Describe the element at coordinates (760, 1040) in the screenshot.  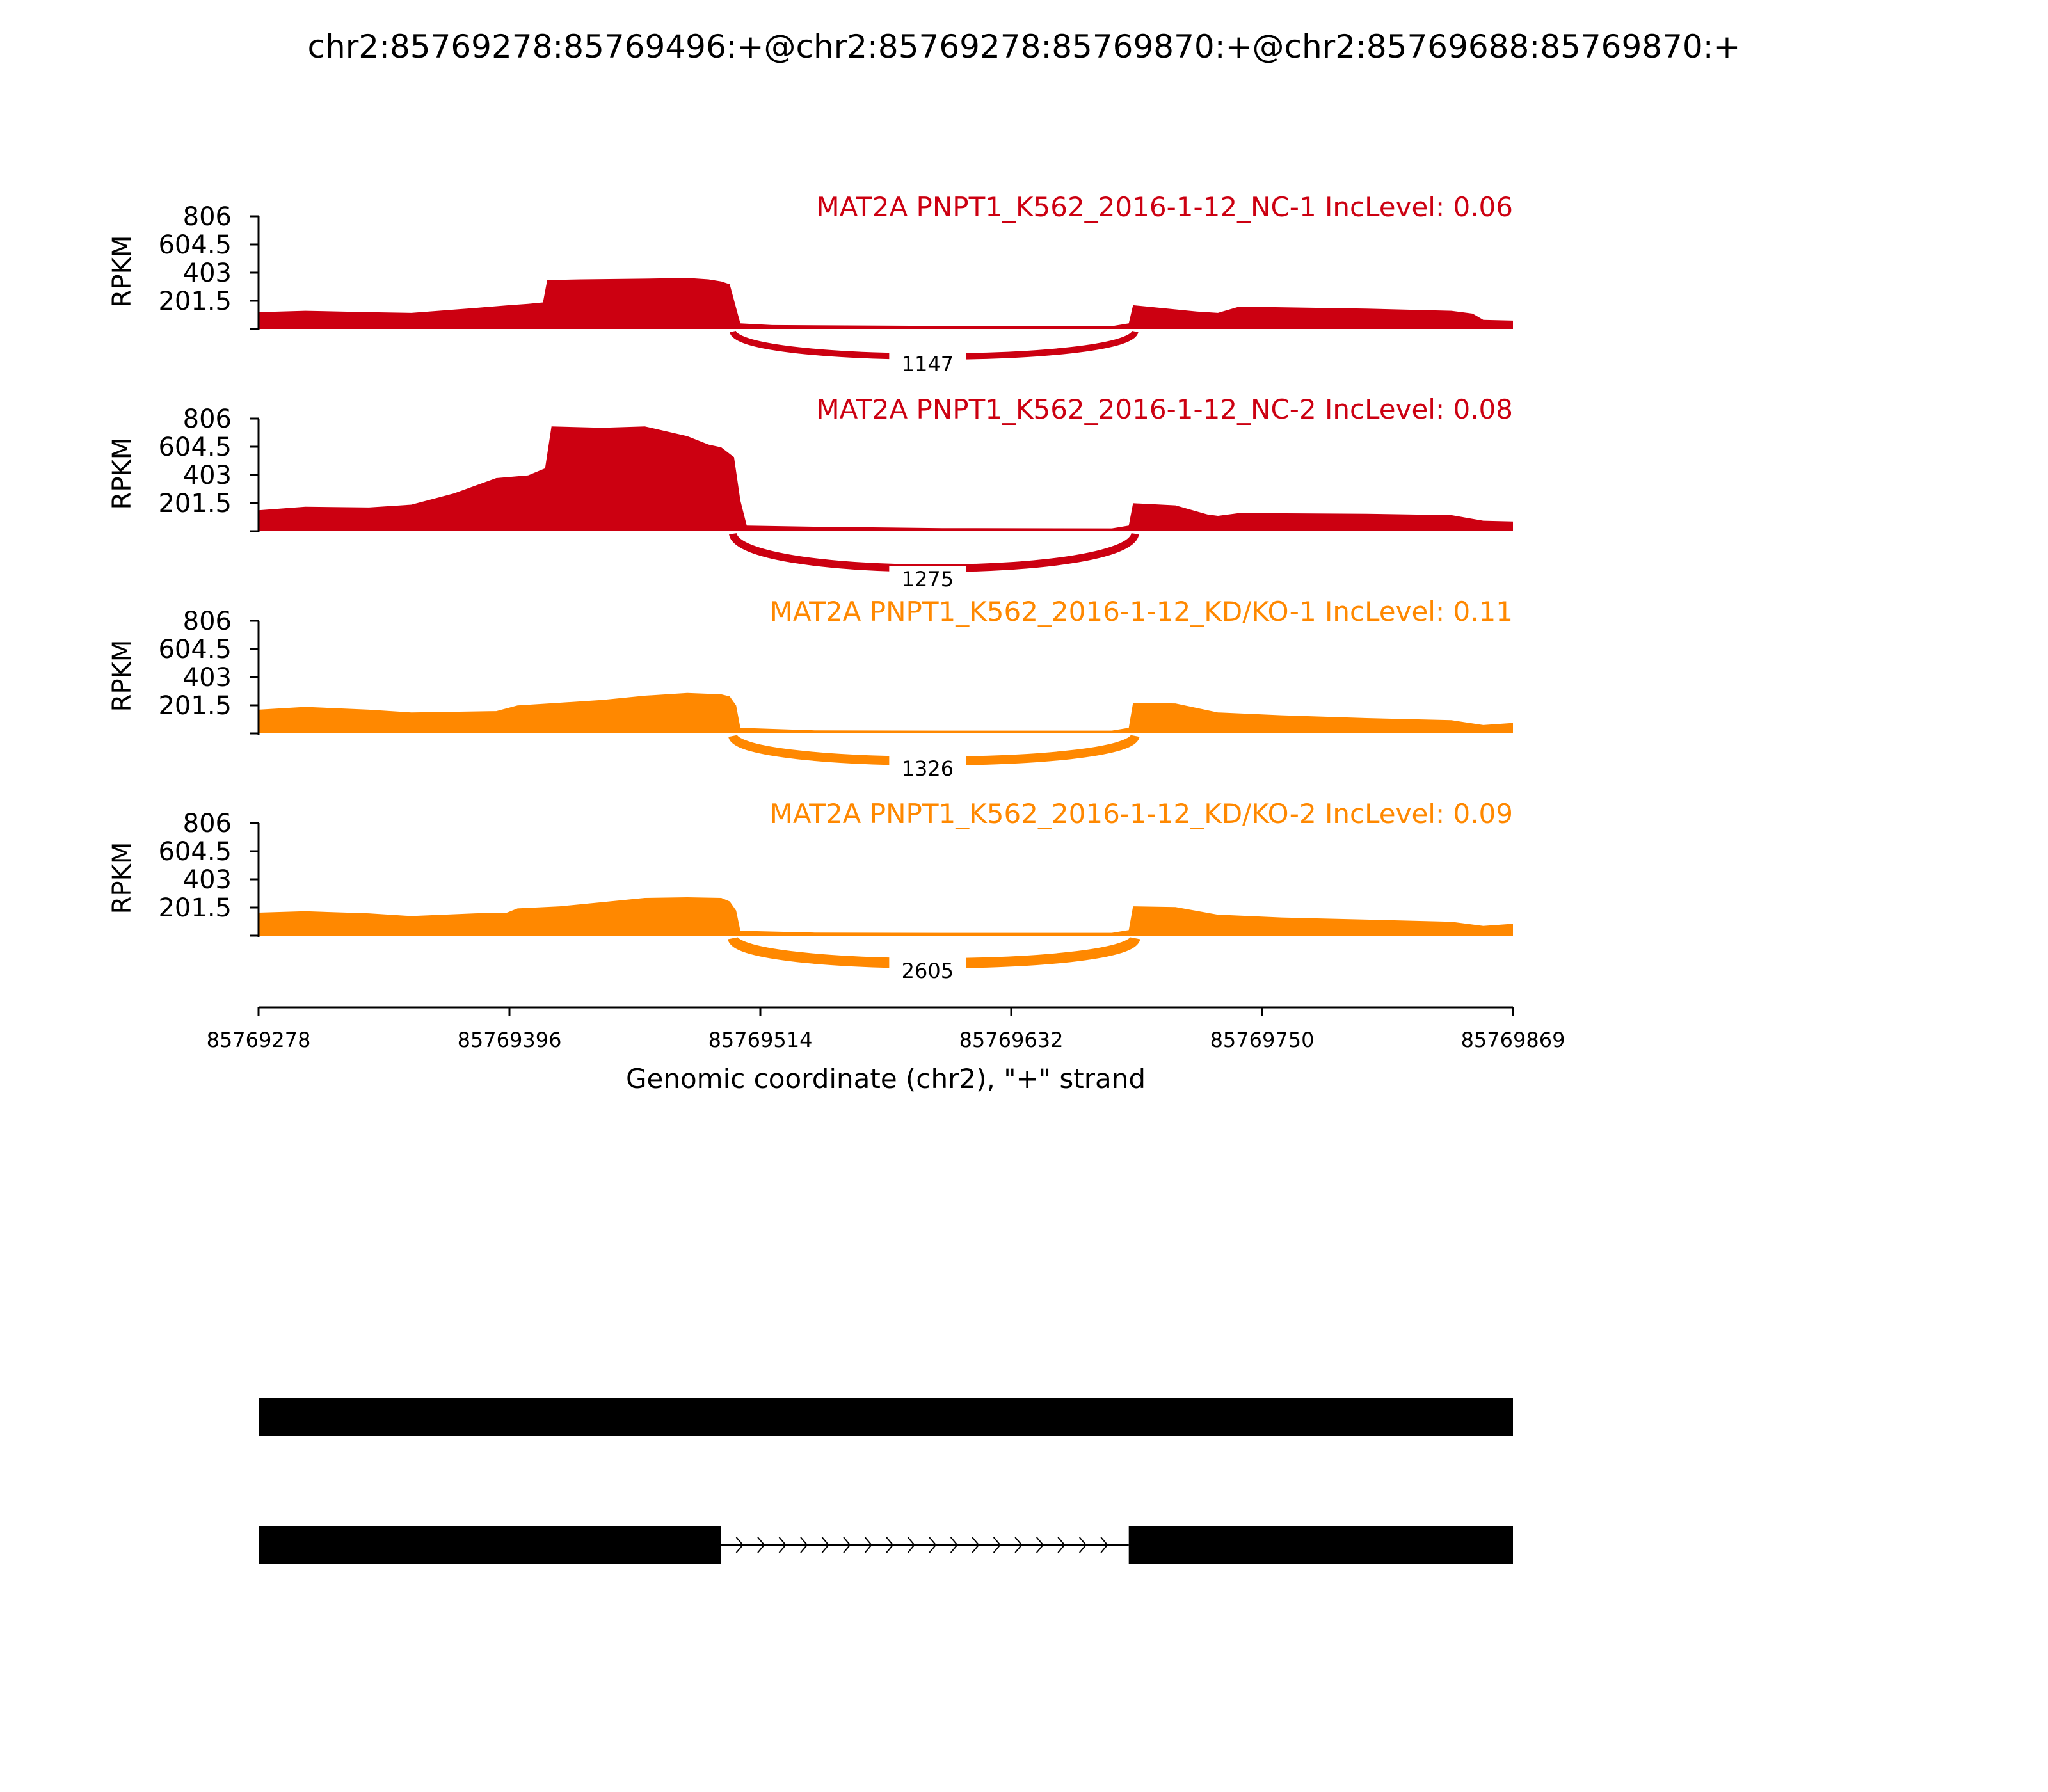
I see `x-tick-label: 85769514` at that location.